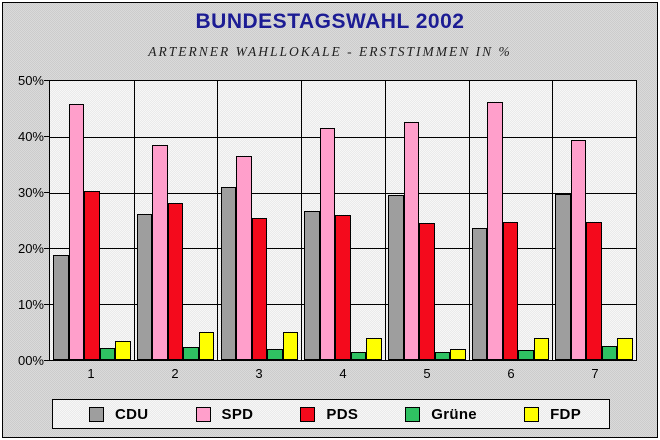  Describe the element at coordinates (30, 80) in the screenshot. I see `y-axis-label: 50%` at that location.